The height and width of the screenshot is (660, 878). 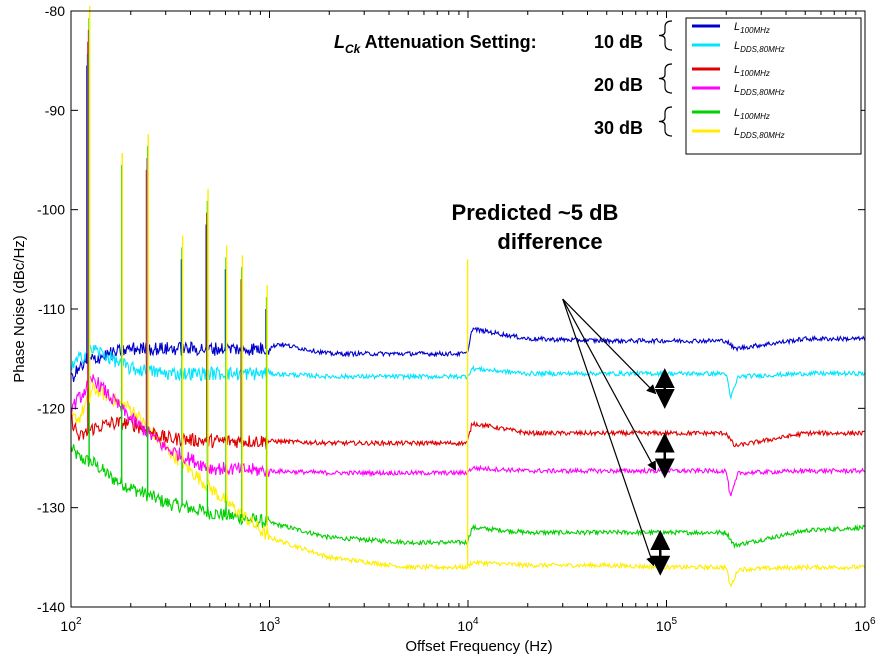 I want to click on legend-label-1: LDDS,80MHz, so click(x=759, y=47).